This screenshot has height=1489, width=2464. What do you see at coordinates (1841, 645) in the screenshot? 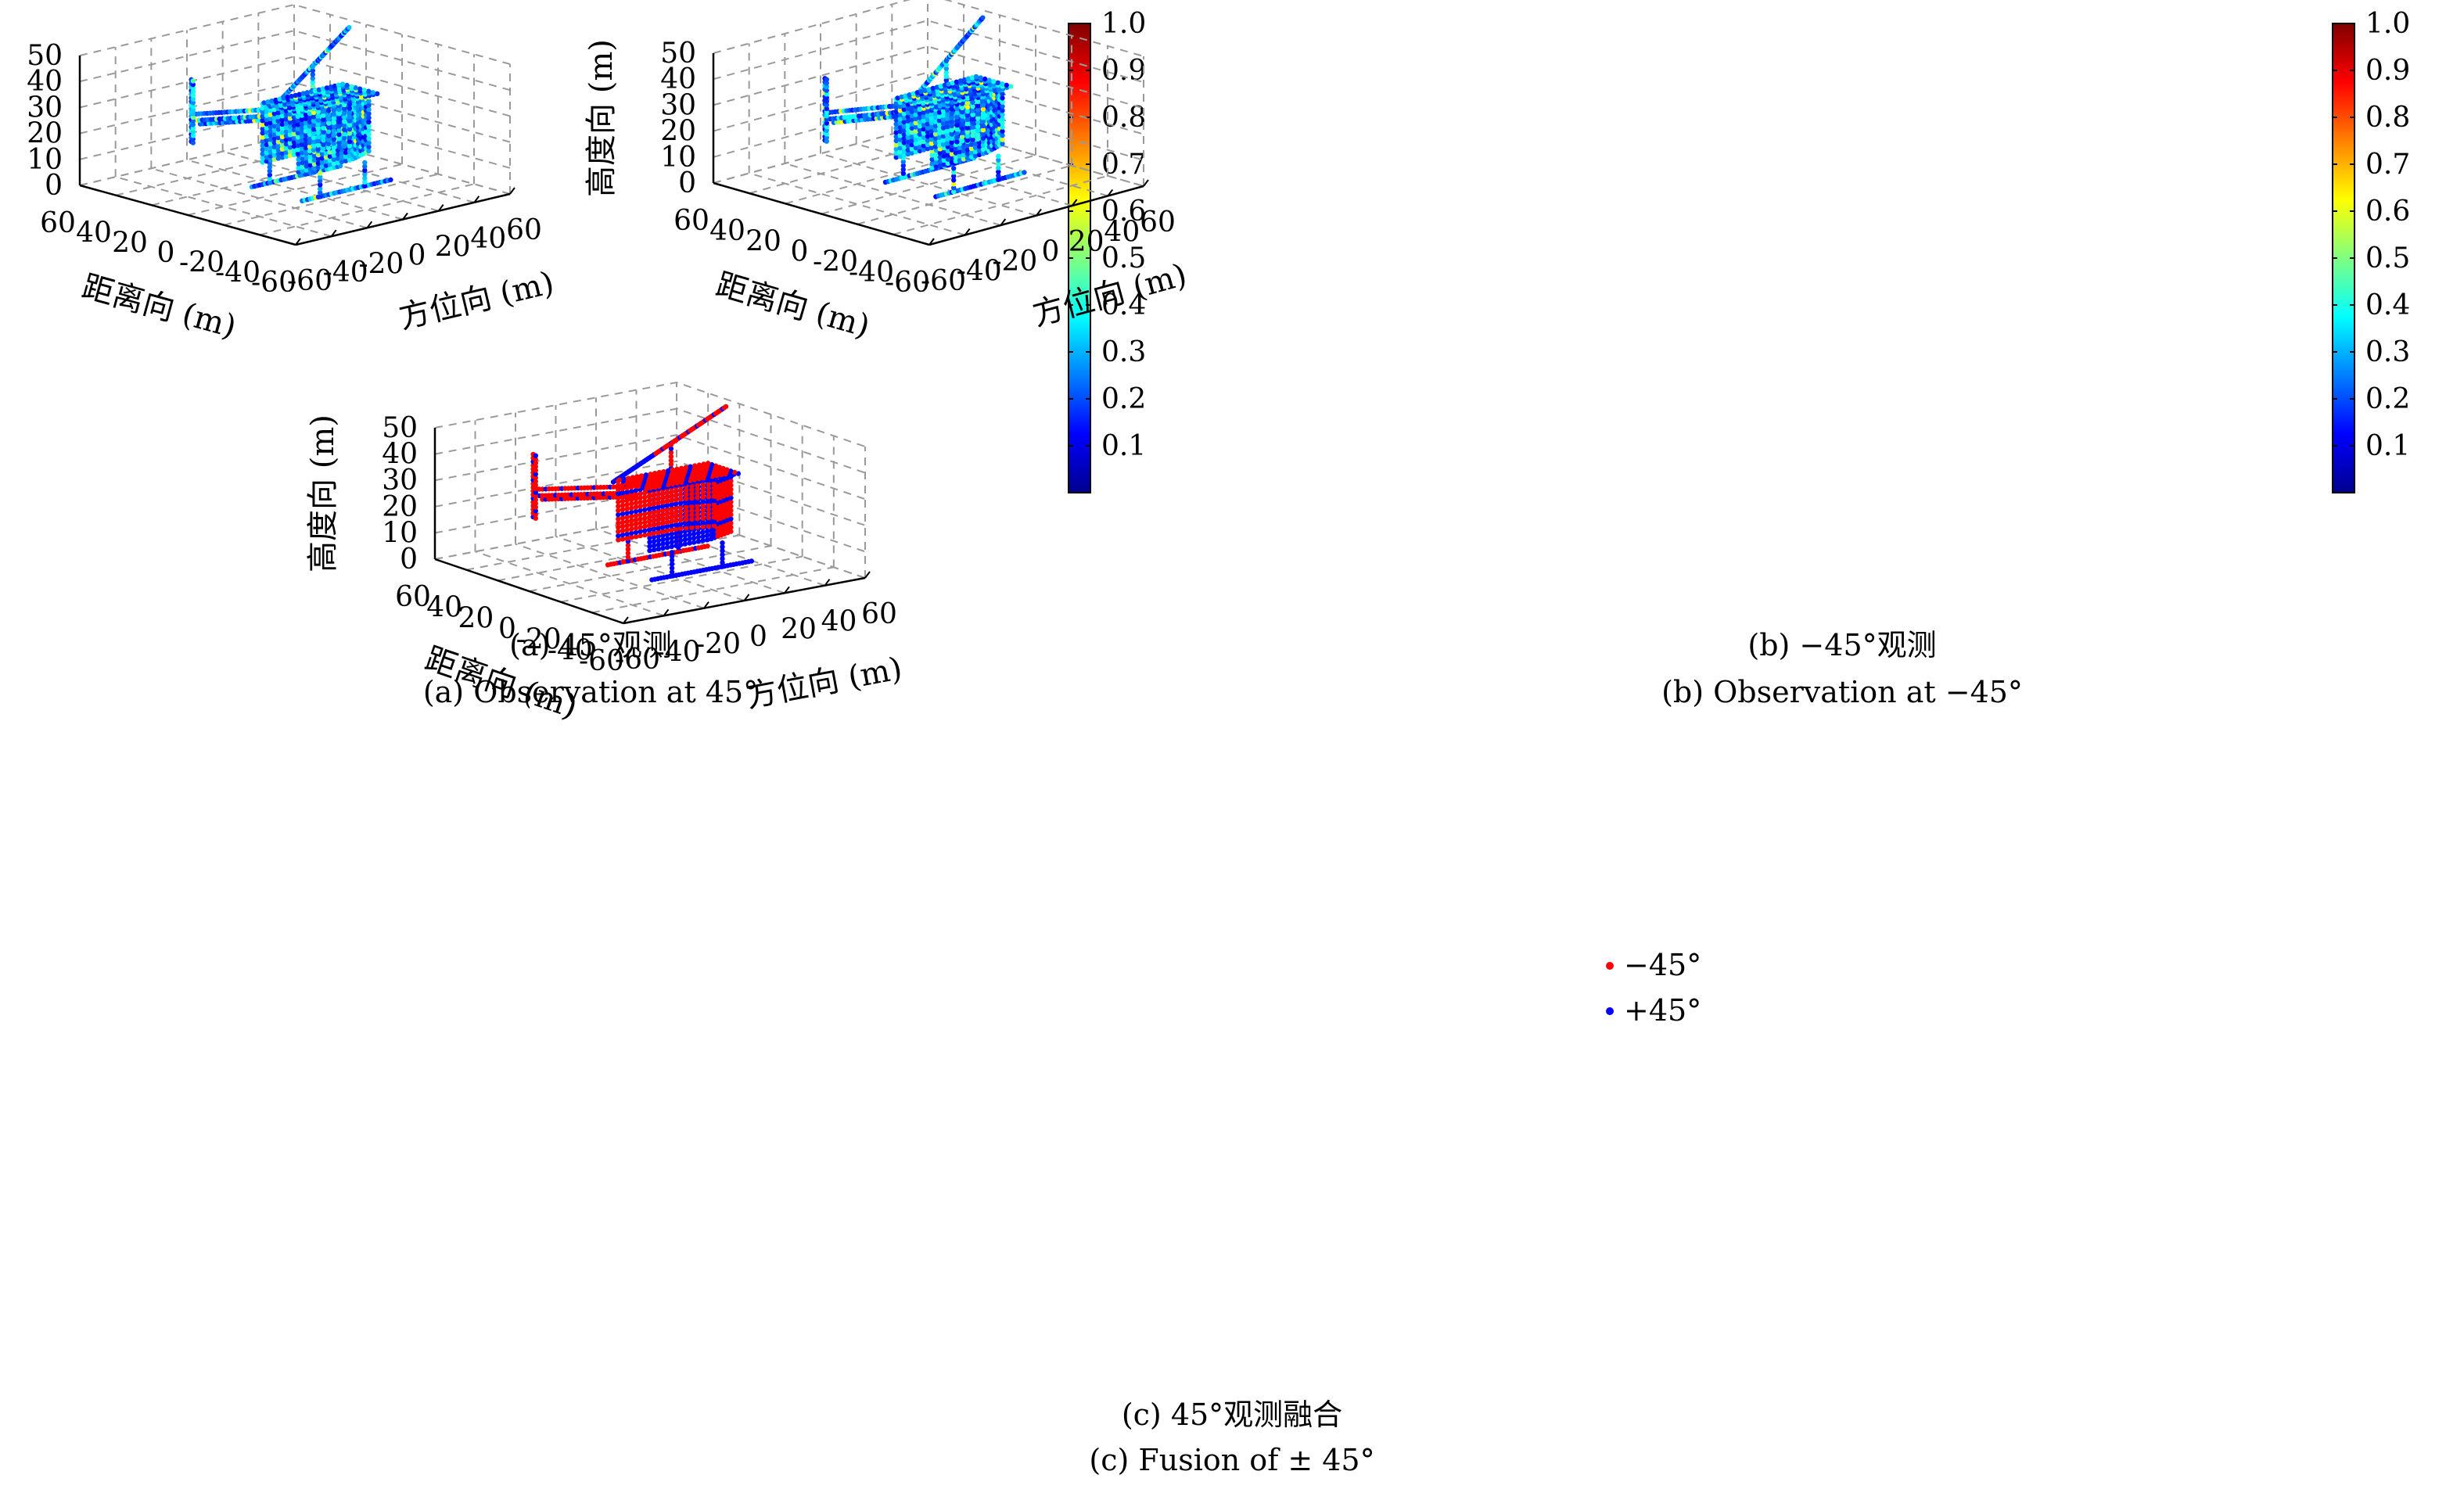
I see `caption-b-cn: (b) −45°观测` at bounding box center [1841, 645].